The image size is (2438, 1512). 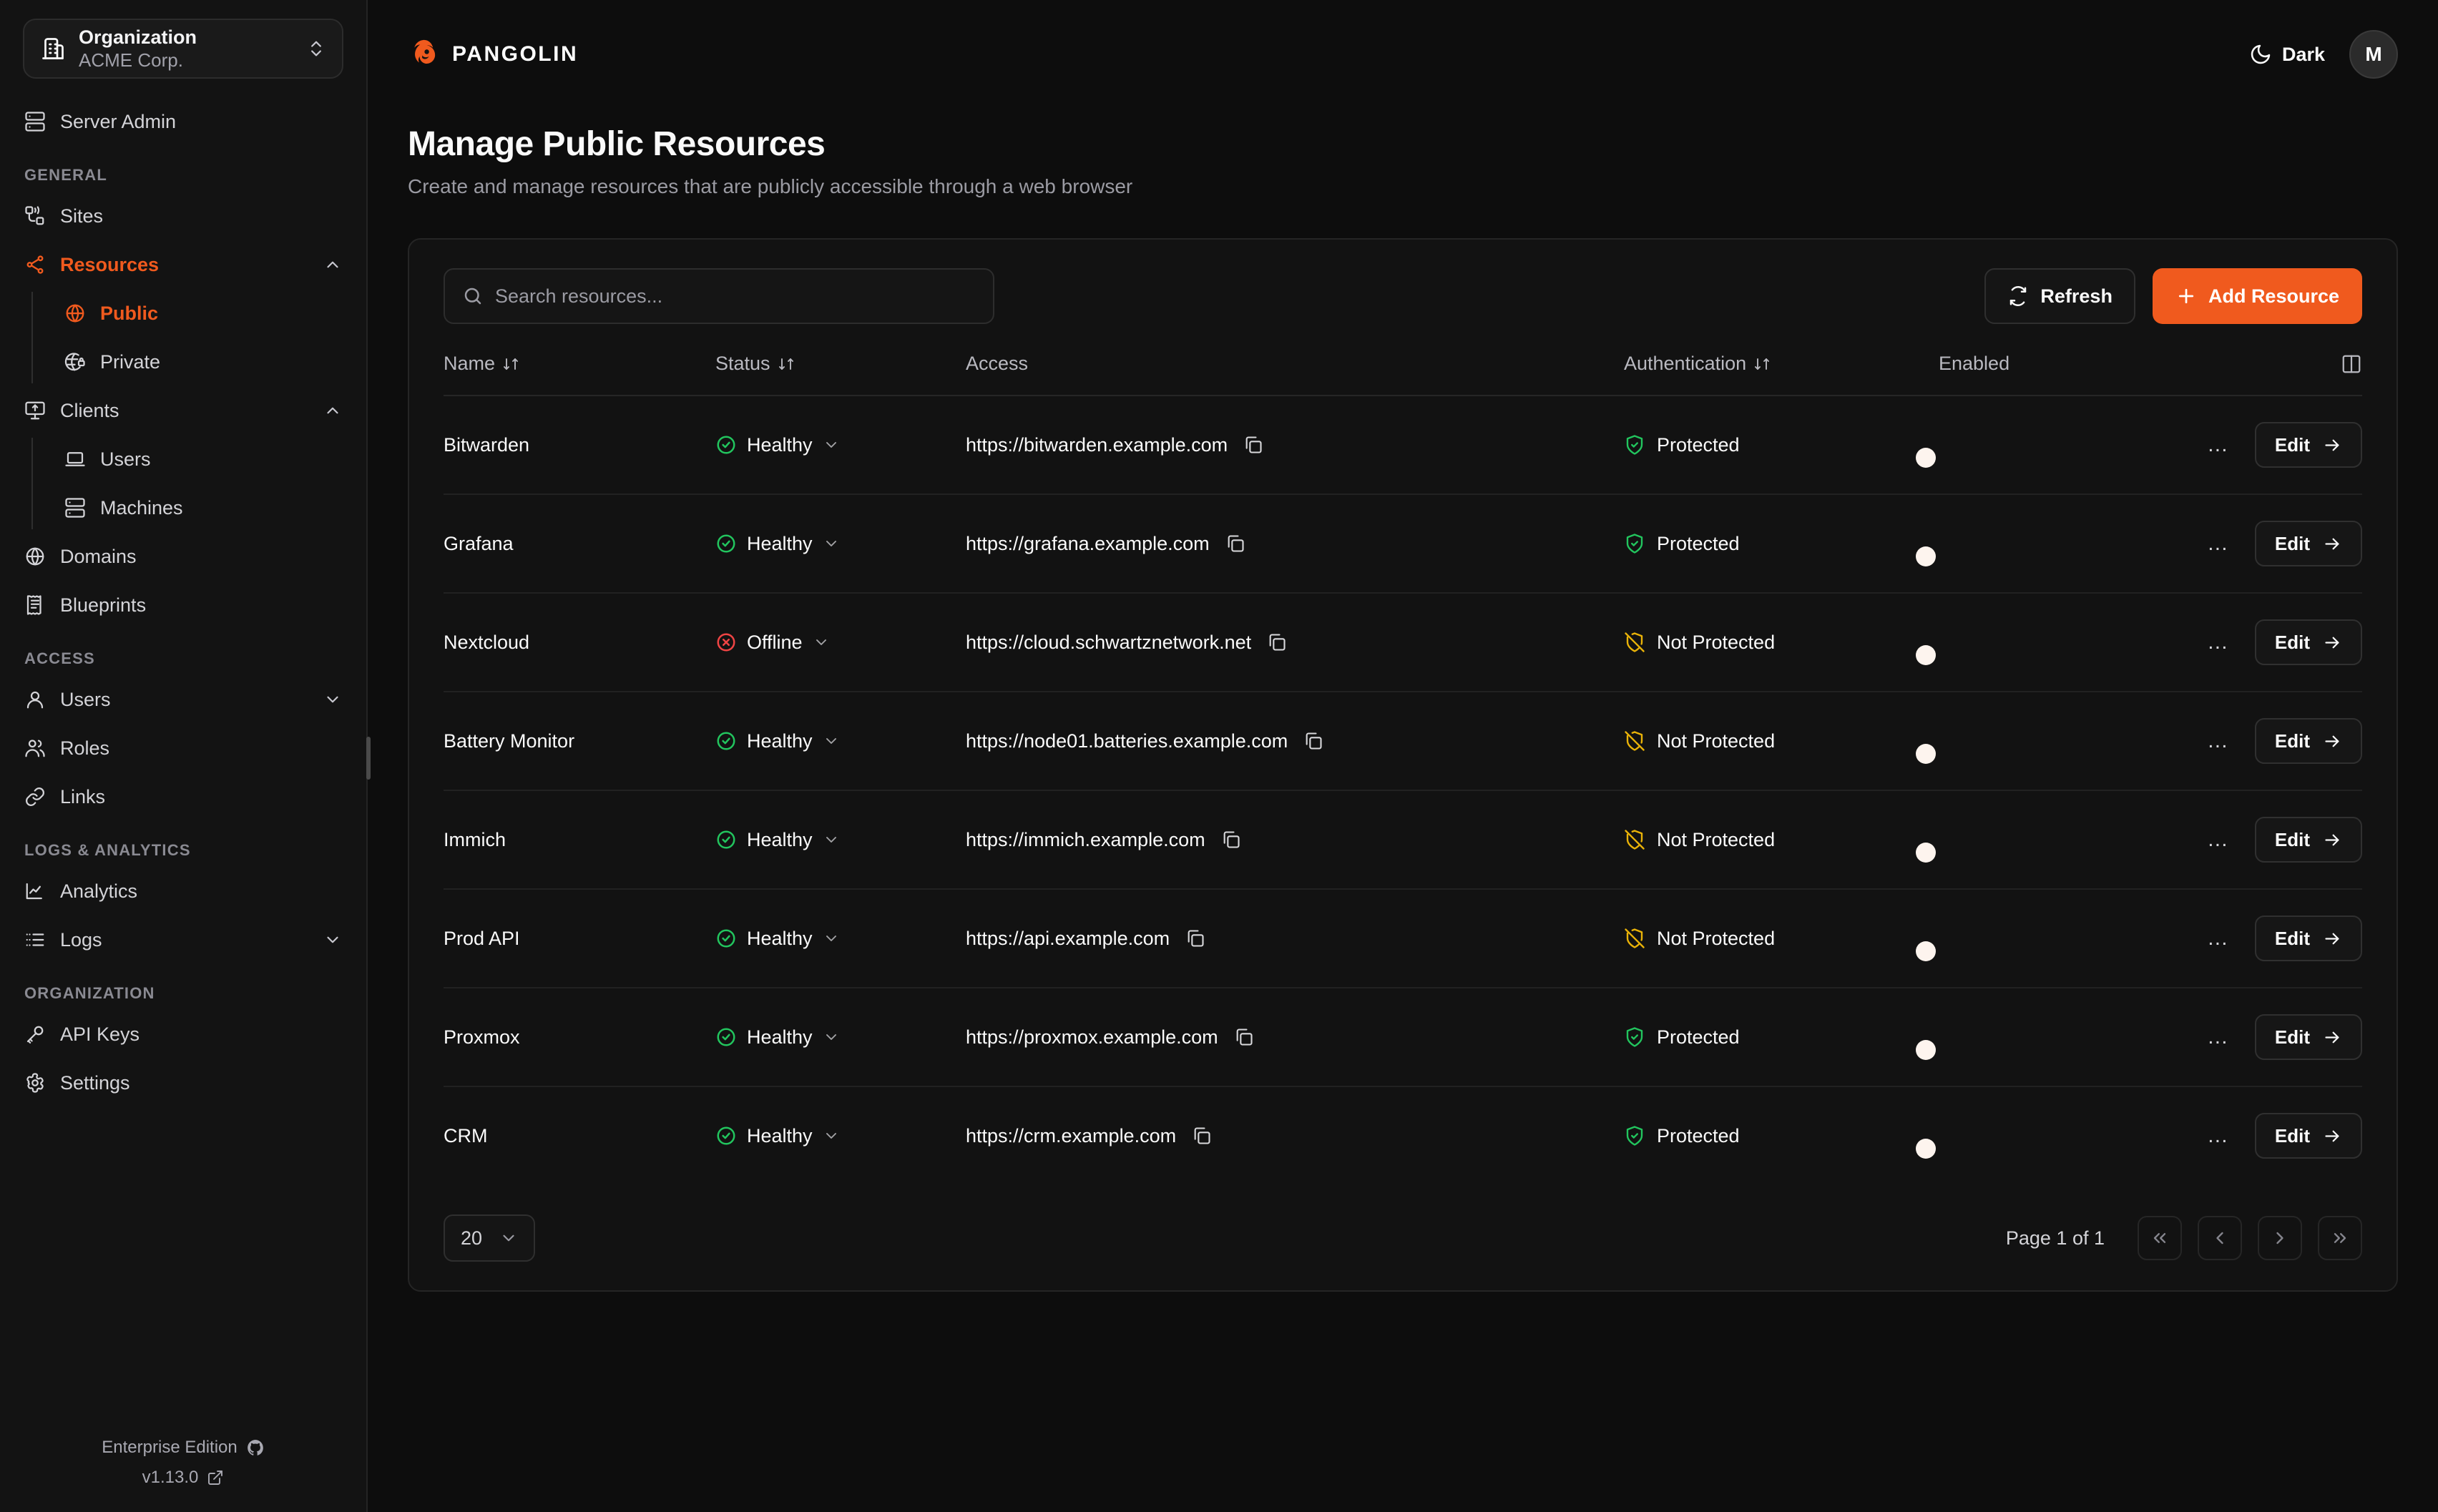 What do you see at coordinates (1781, 374) in the screenshot?
I see `column-header-authentication: Authentication` at bounding box center [1781, 374].